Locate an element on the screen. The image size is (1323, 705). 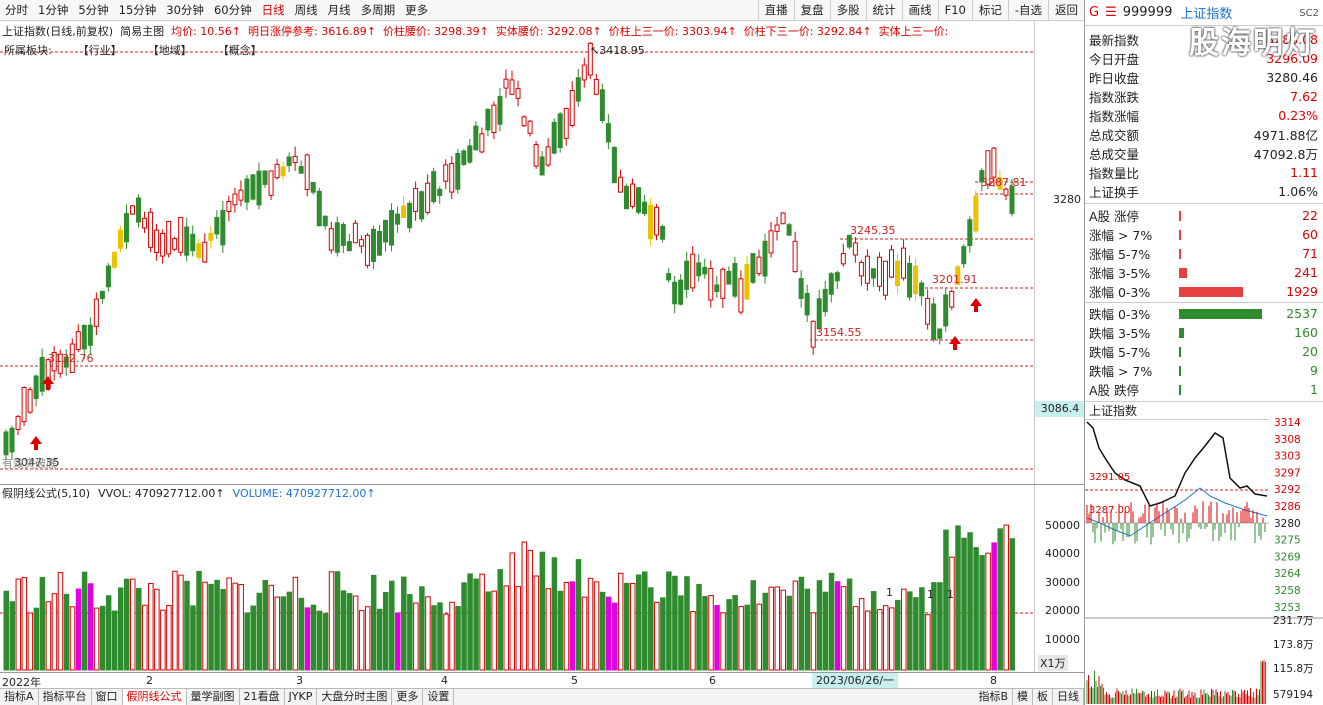
indicator-tab: 假阴线公式 is located at coordinates (154, 697).